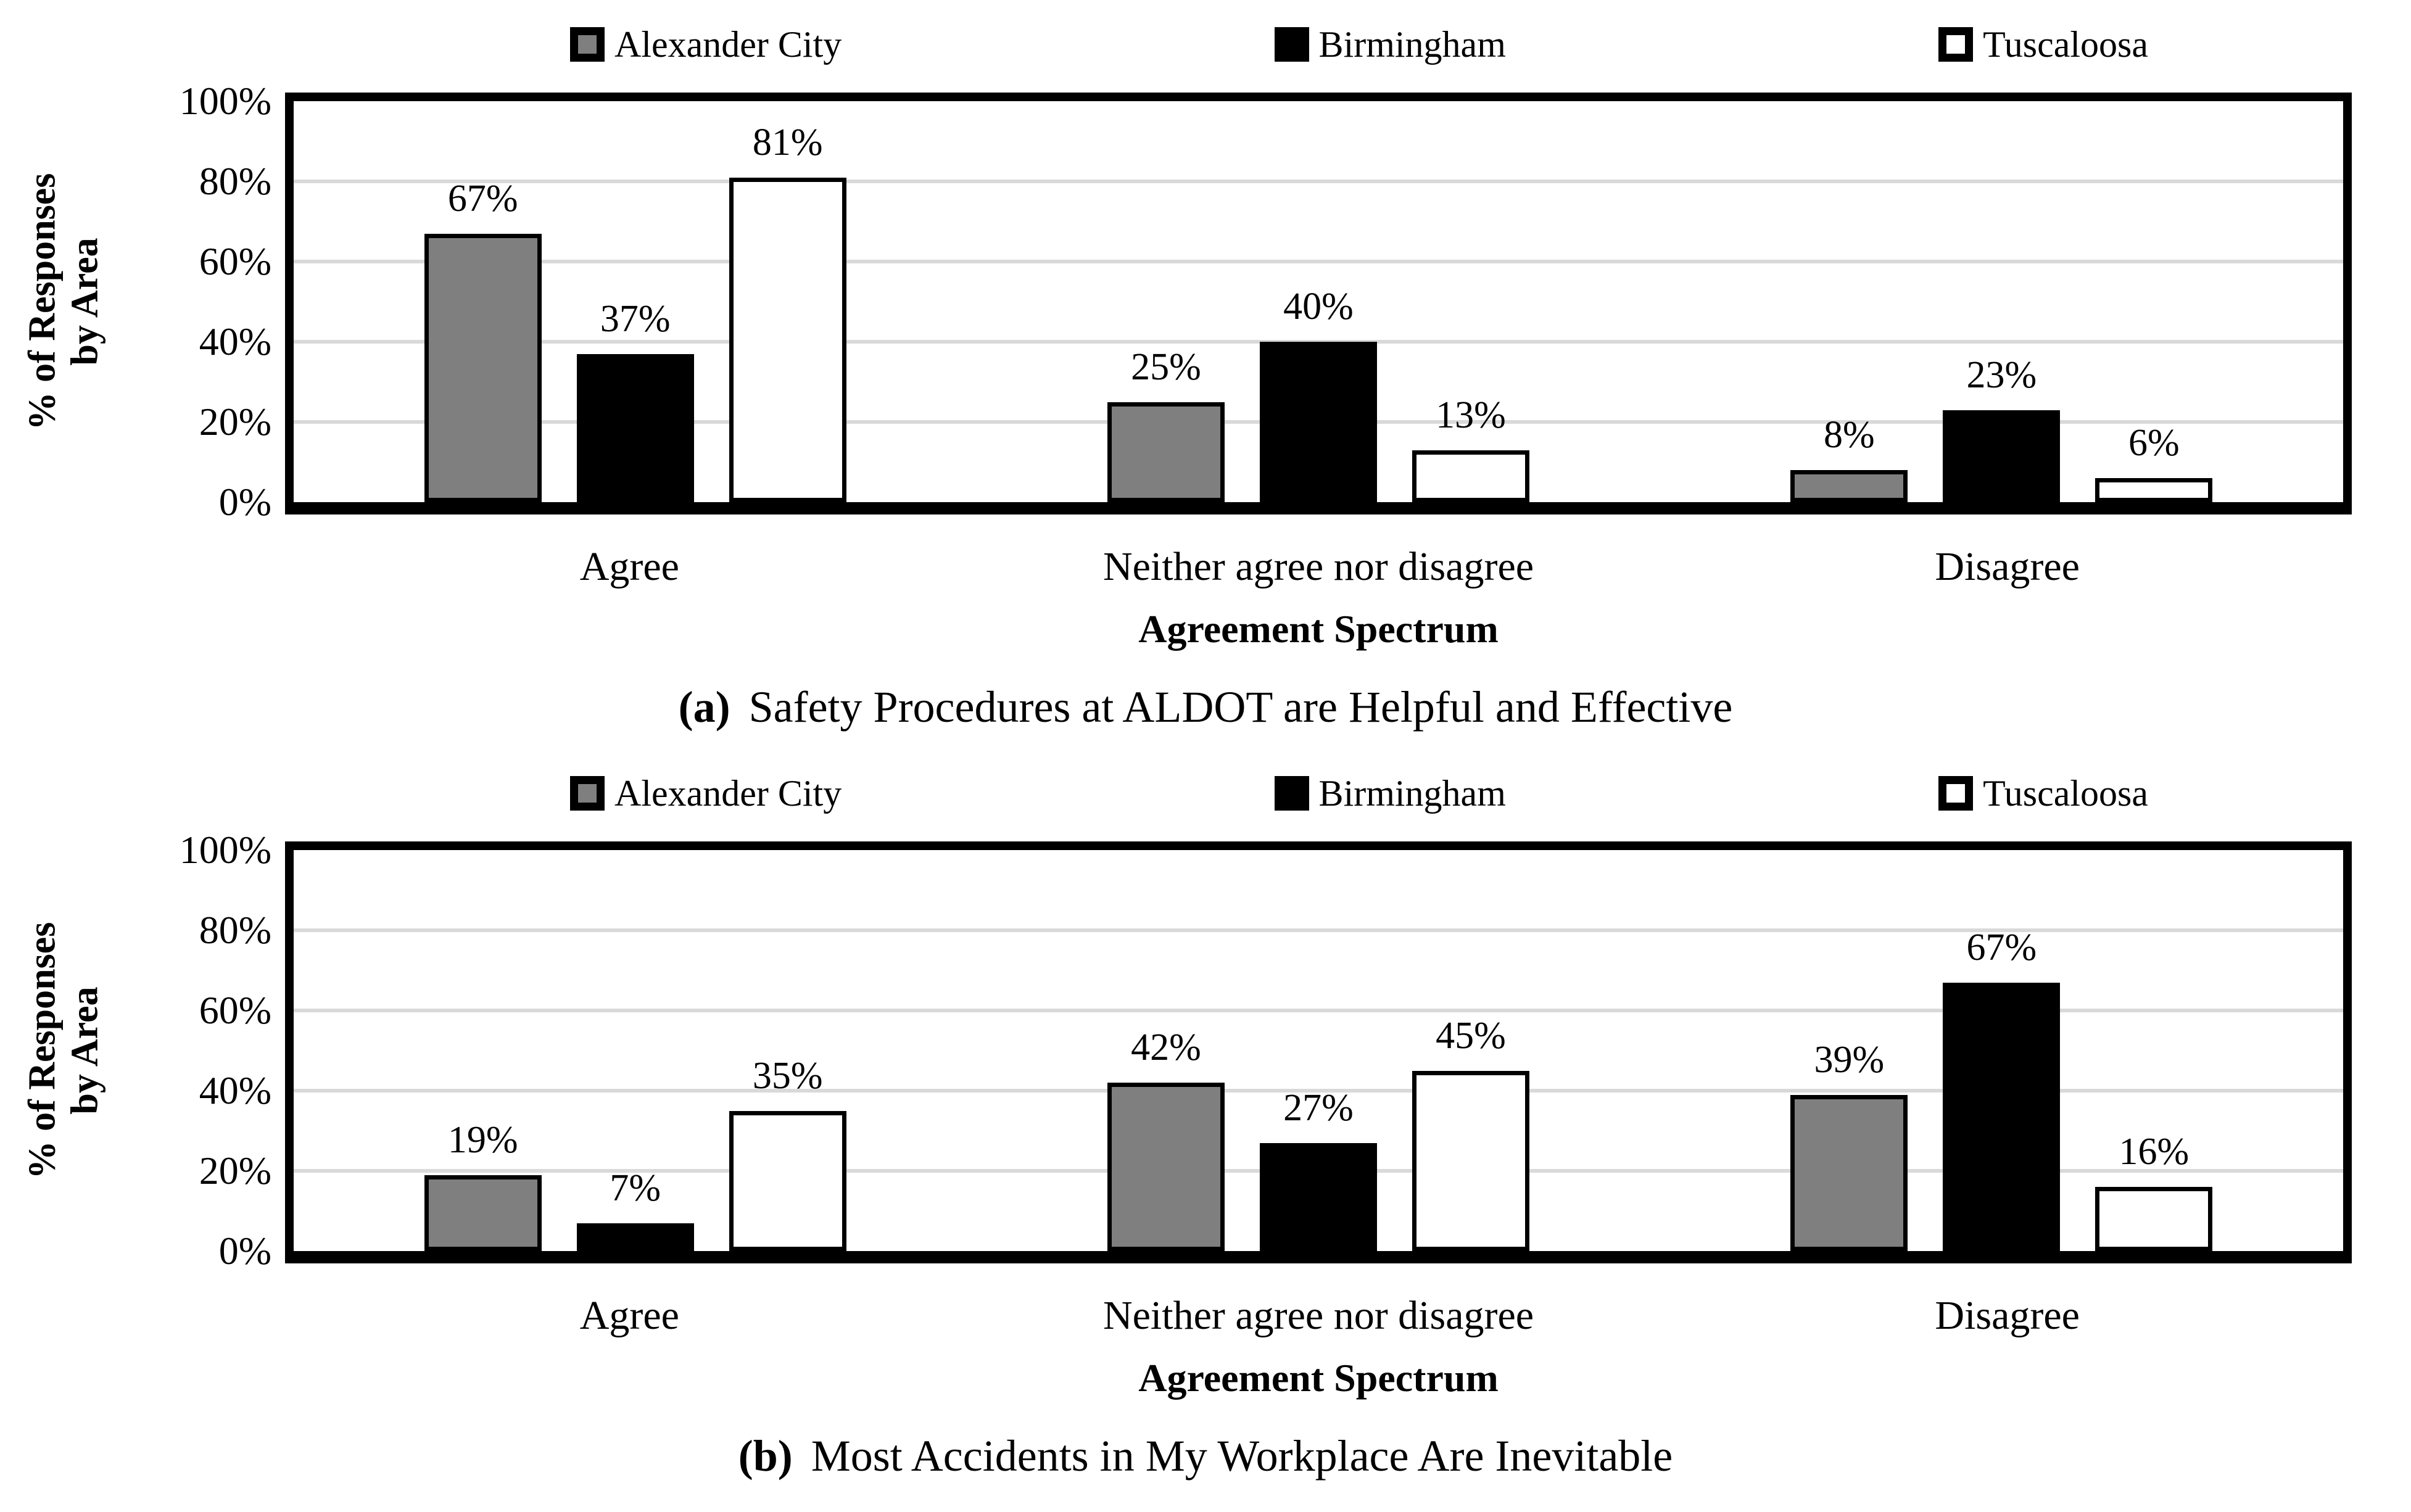 This screenshot has height=1512, width=2411. What do you see at coordinates (1166, 301) in the screenshot?
I see `bar-slot: 25%` at bounding box center [1166, 301].